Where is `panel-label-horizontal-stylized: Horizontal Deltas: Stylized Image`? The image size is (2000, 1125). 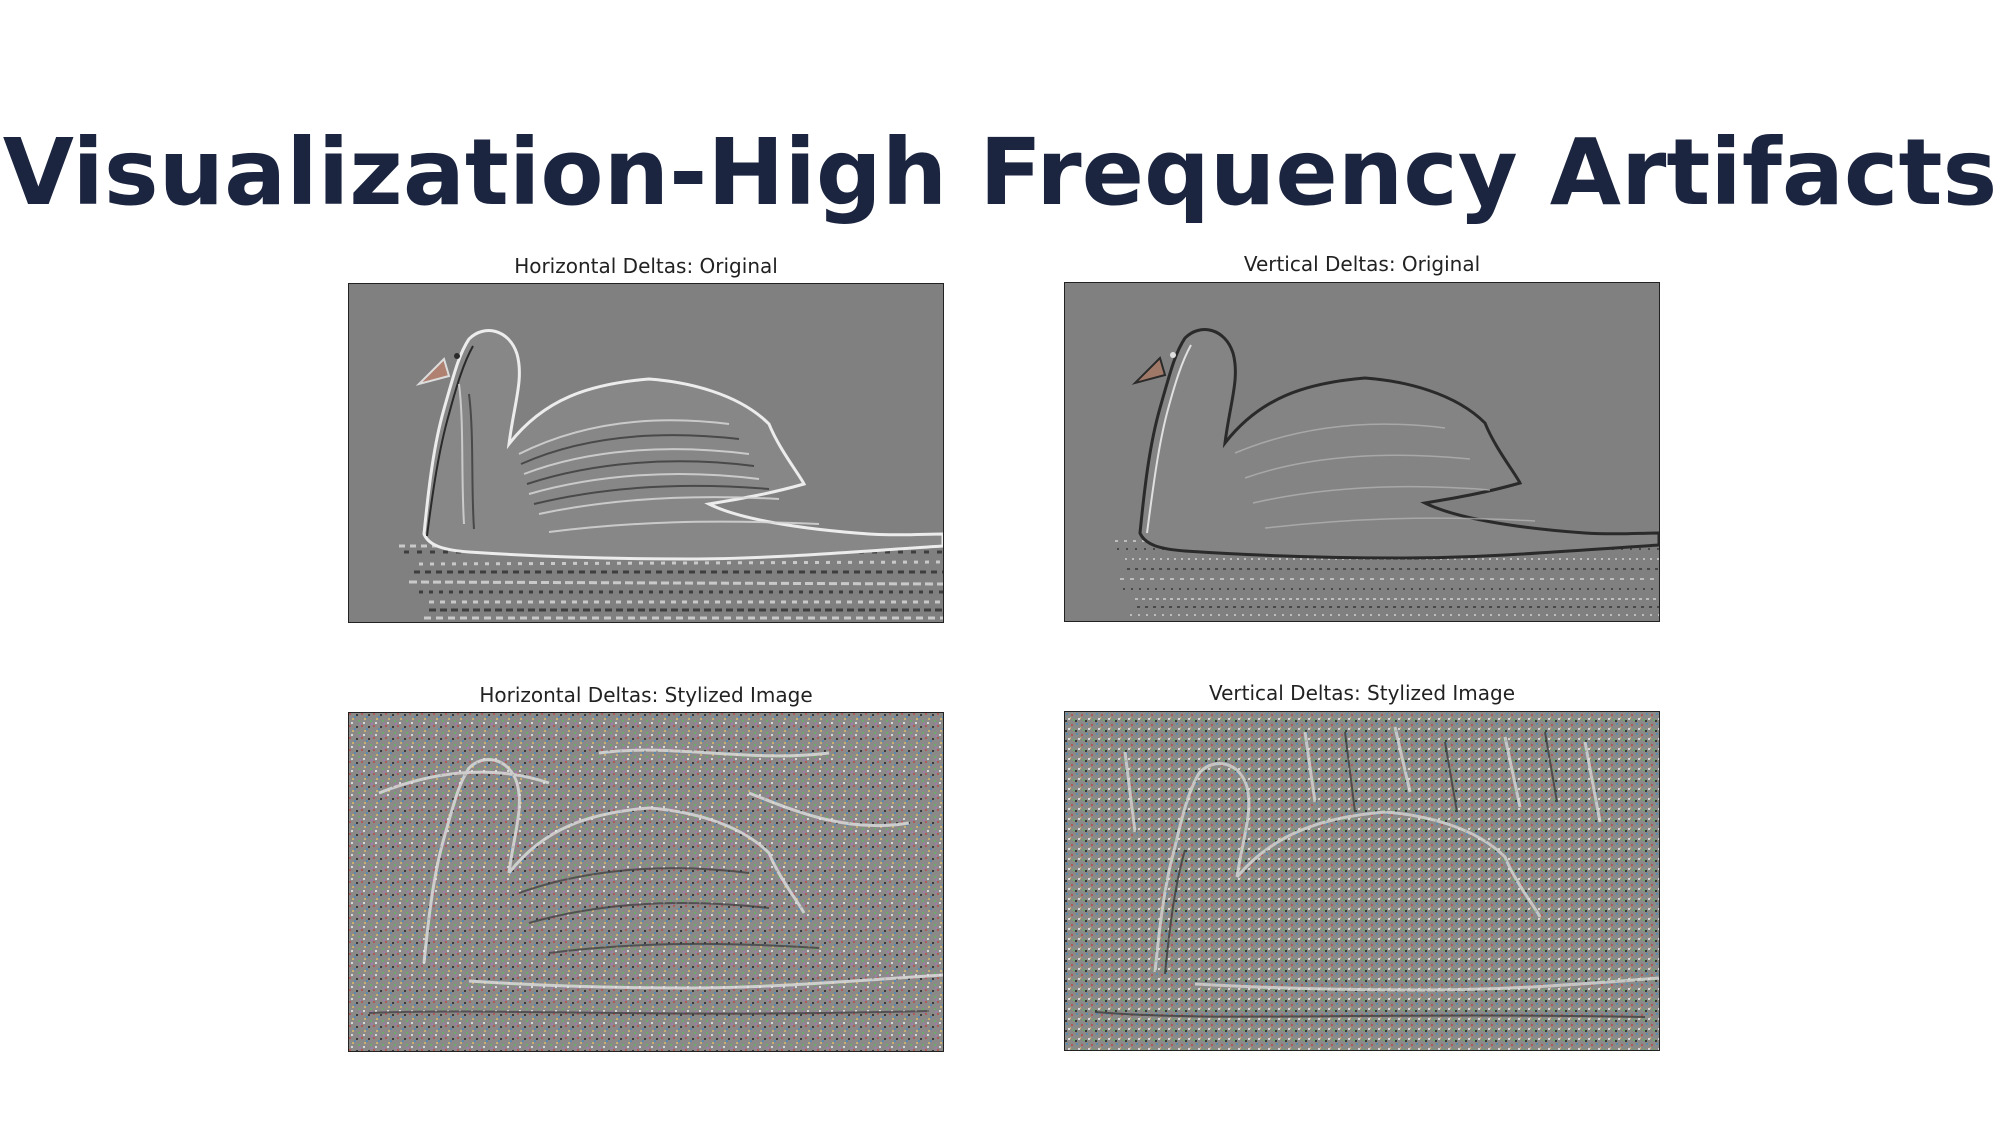
panel-label-horizontal-stylized: Horizontal Deltas: Stylized Image is located at coordinates (646, 695).